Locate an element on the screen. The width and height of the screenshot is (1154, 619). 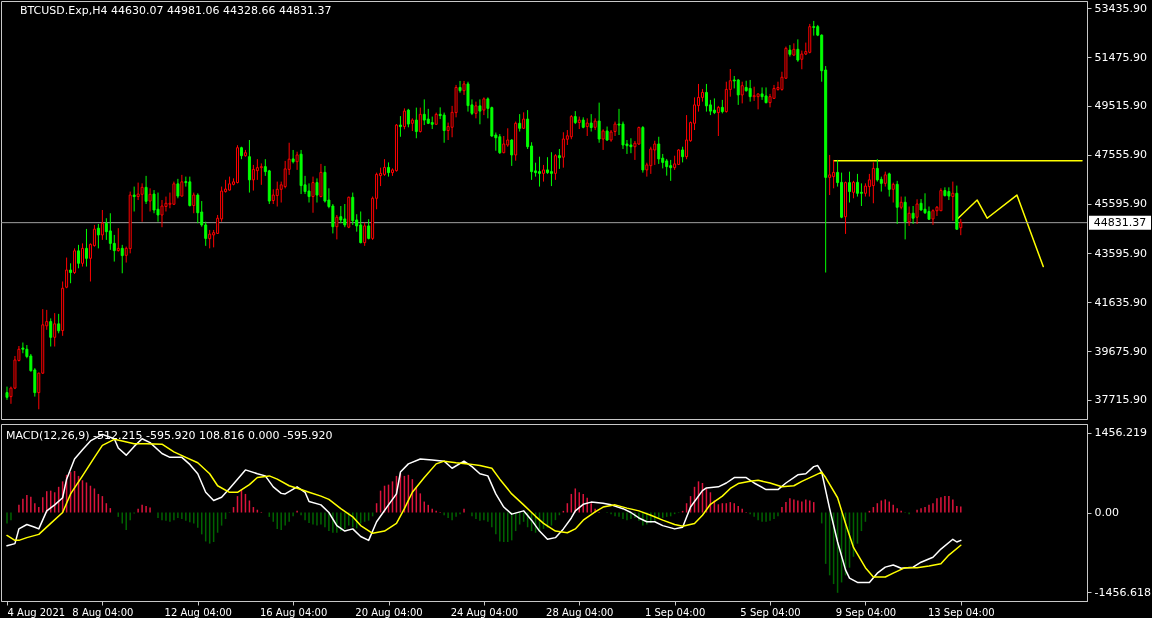
x-tick-label: 20 Aug 04:00 is located at coordinates (389, 612).